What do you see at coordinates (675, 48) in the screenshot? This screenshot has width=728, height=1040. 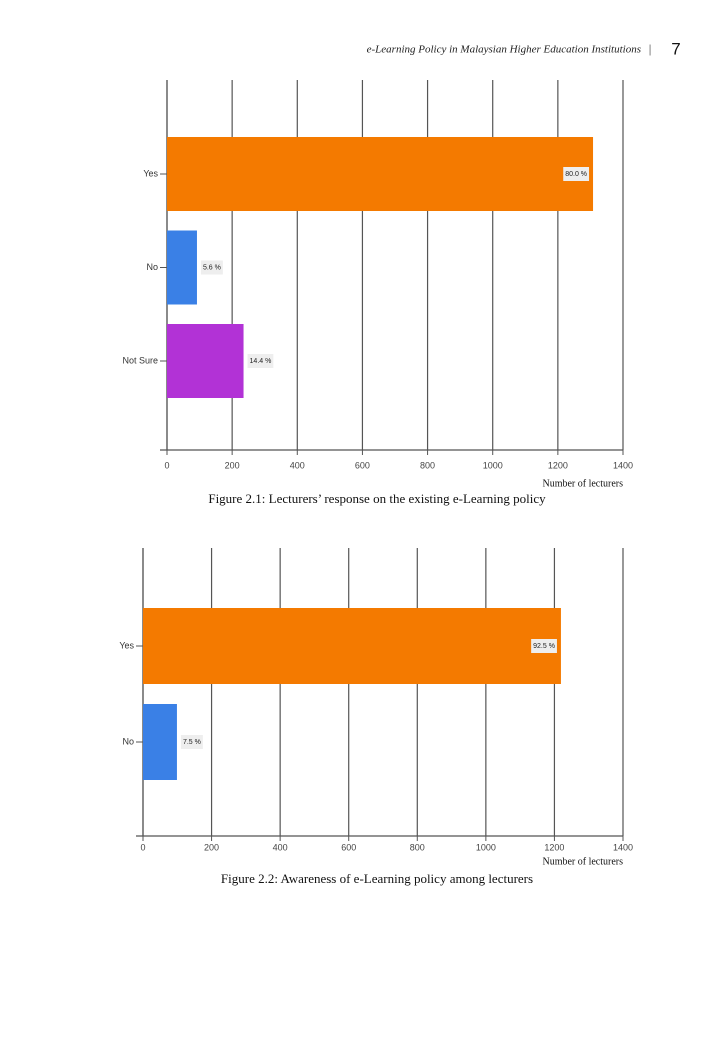 I see `page-number: 7` at bounding box center [675, 48].